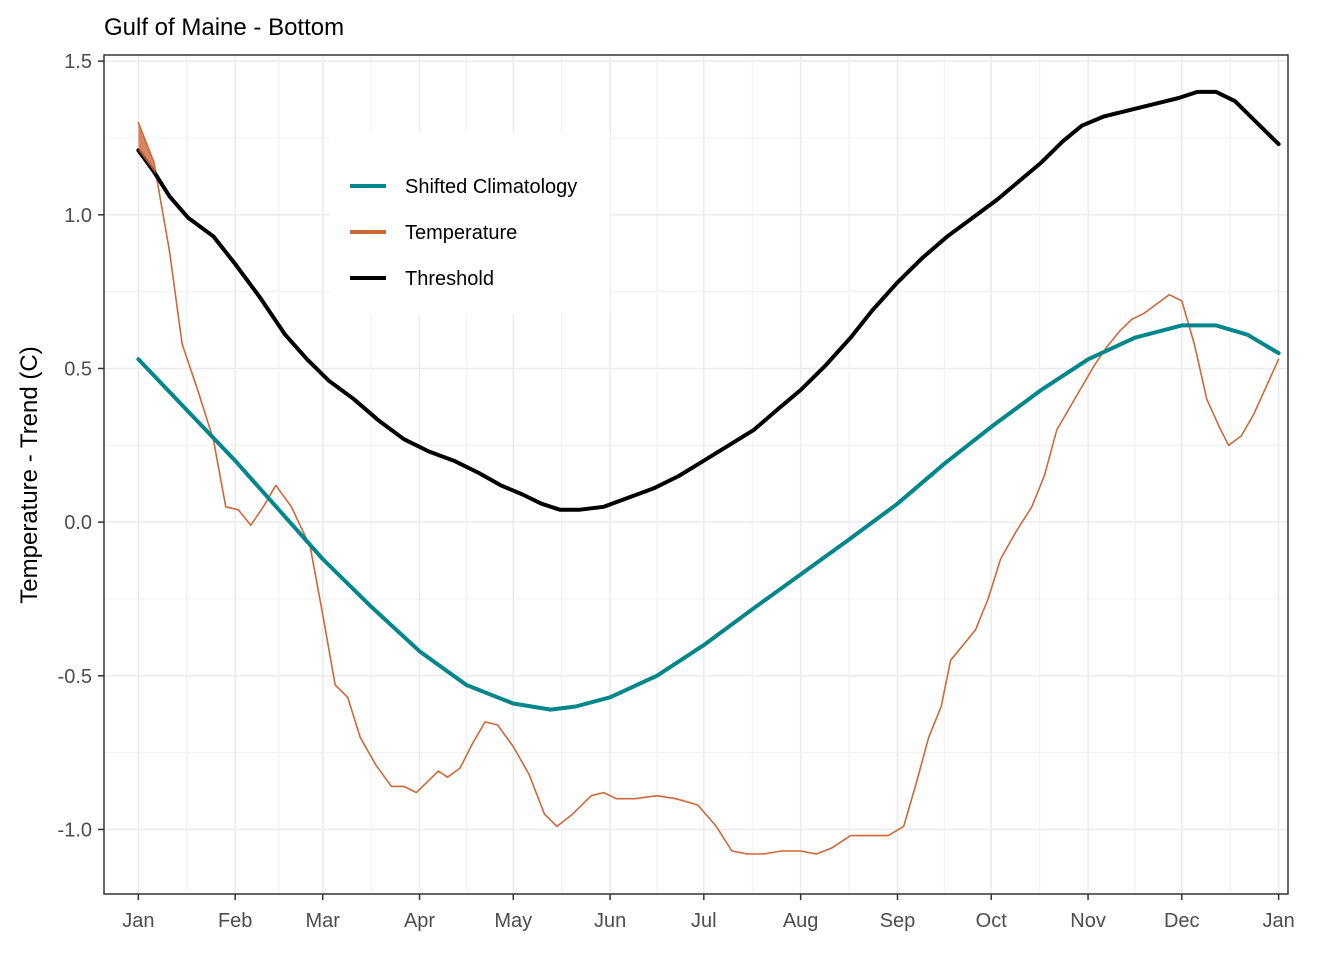 This screenshot has width=1344, height=960. What do you see at coordinates (78, 369) in the screenshot?
I see `y-tick-label: 0.5` at bounding box center [78, 369].